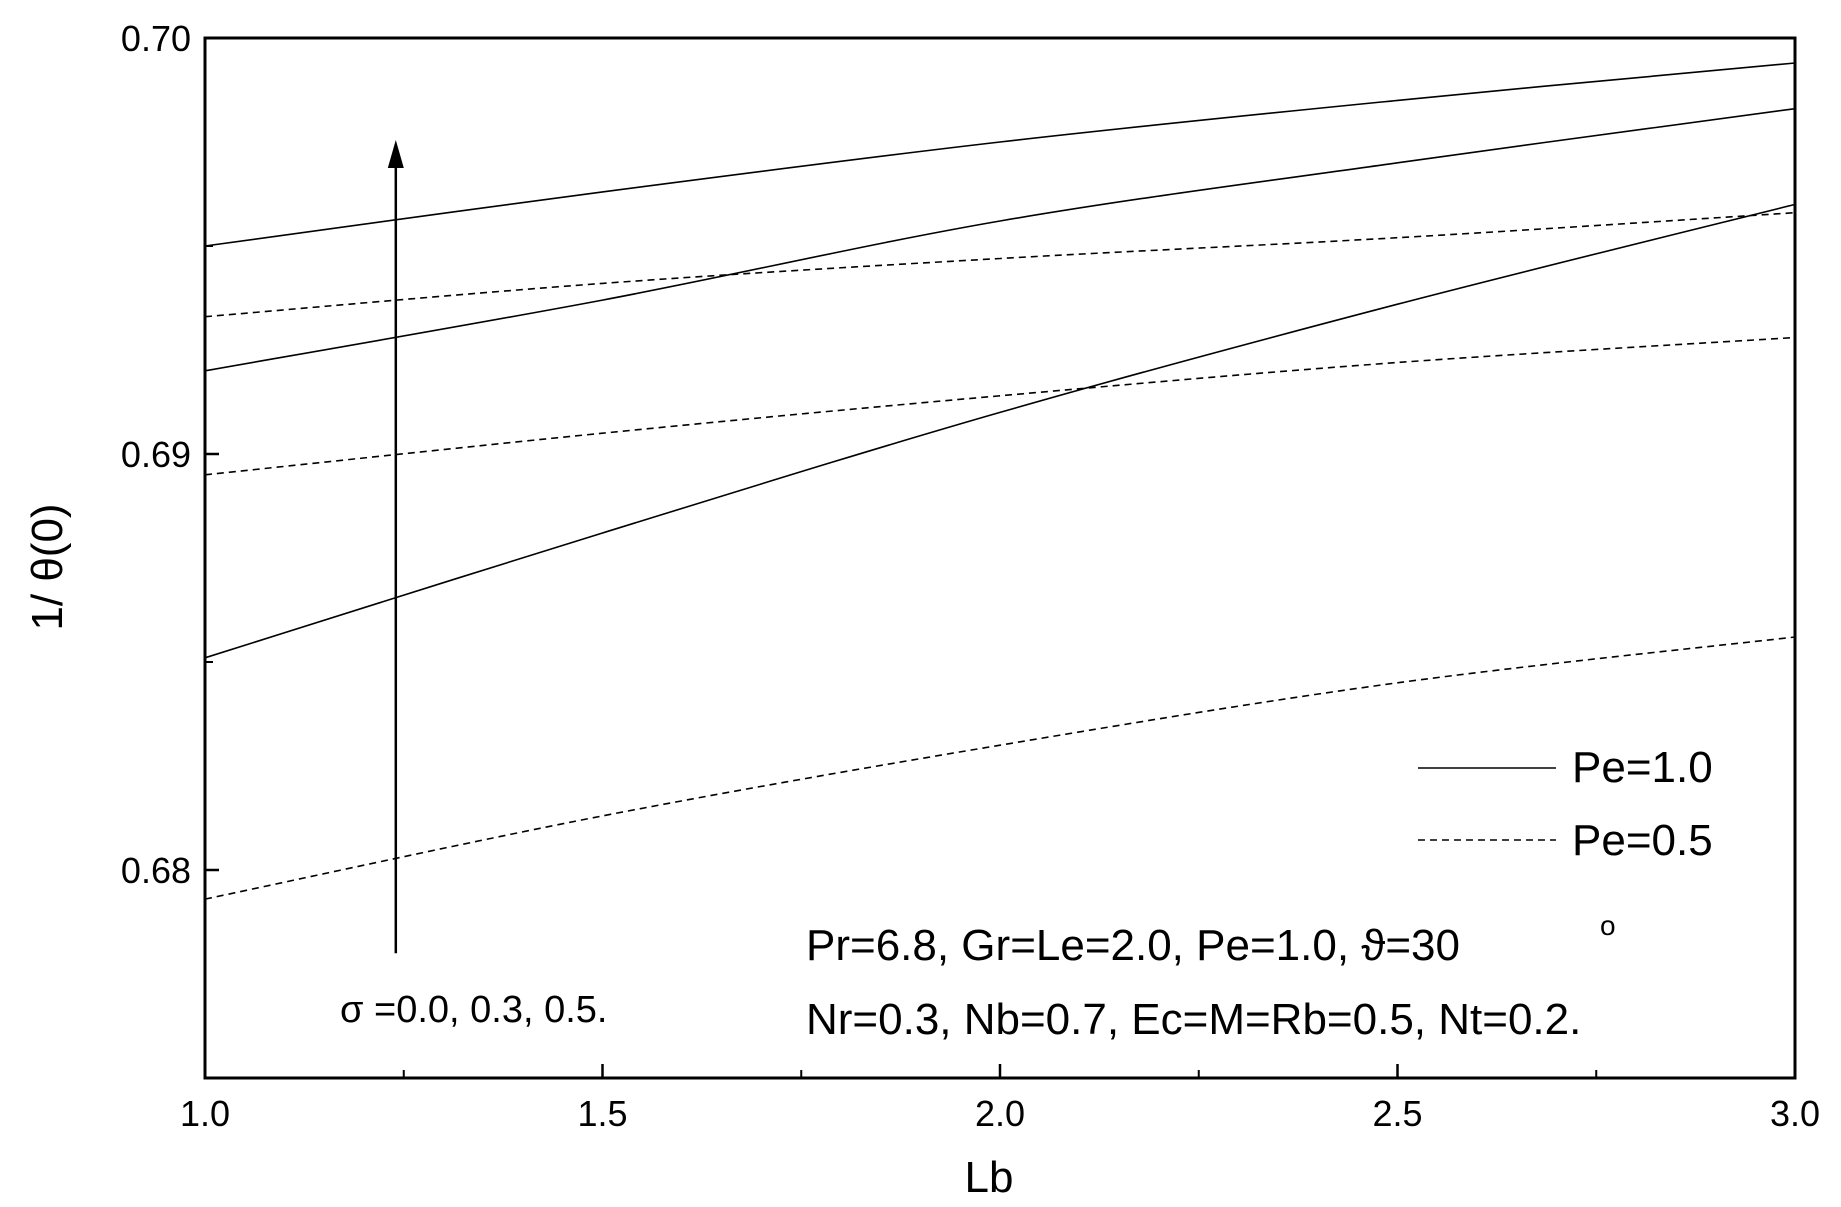 This screenshot has height=1207, width=1841. Describe the element at coordinates (1193, 1019) in the screenshot. I see `params-line-2: Nr=0.3, Nb=0.7, Ec=M=Rb=0.5, Nt=0.2.` at that location.